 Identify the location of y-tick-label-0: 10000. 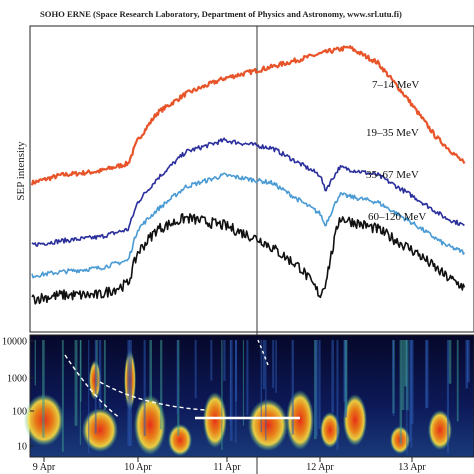
(14, 342).